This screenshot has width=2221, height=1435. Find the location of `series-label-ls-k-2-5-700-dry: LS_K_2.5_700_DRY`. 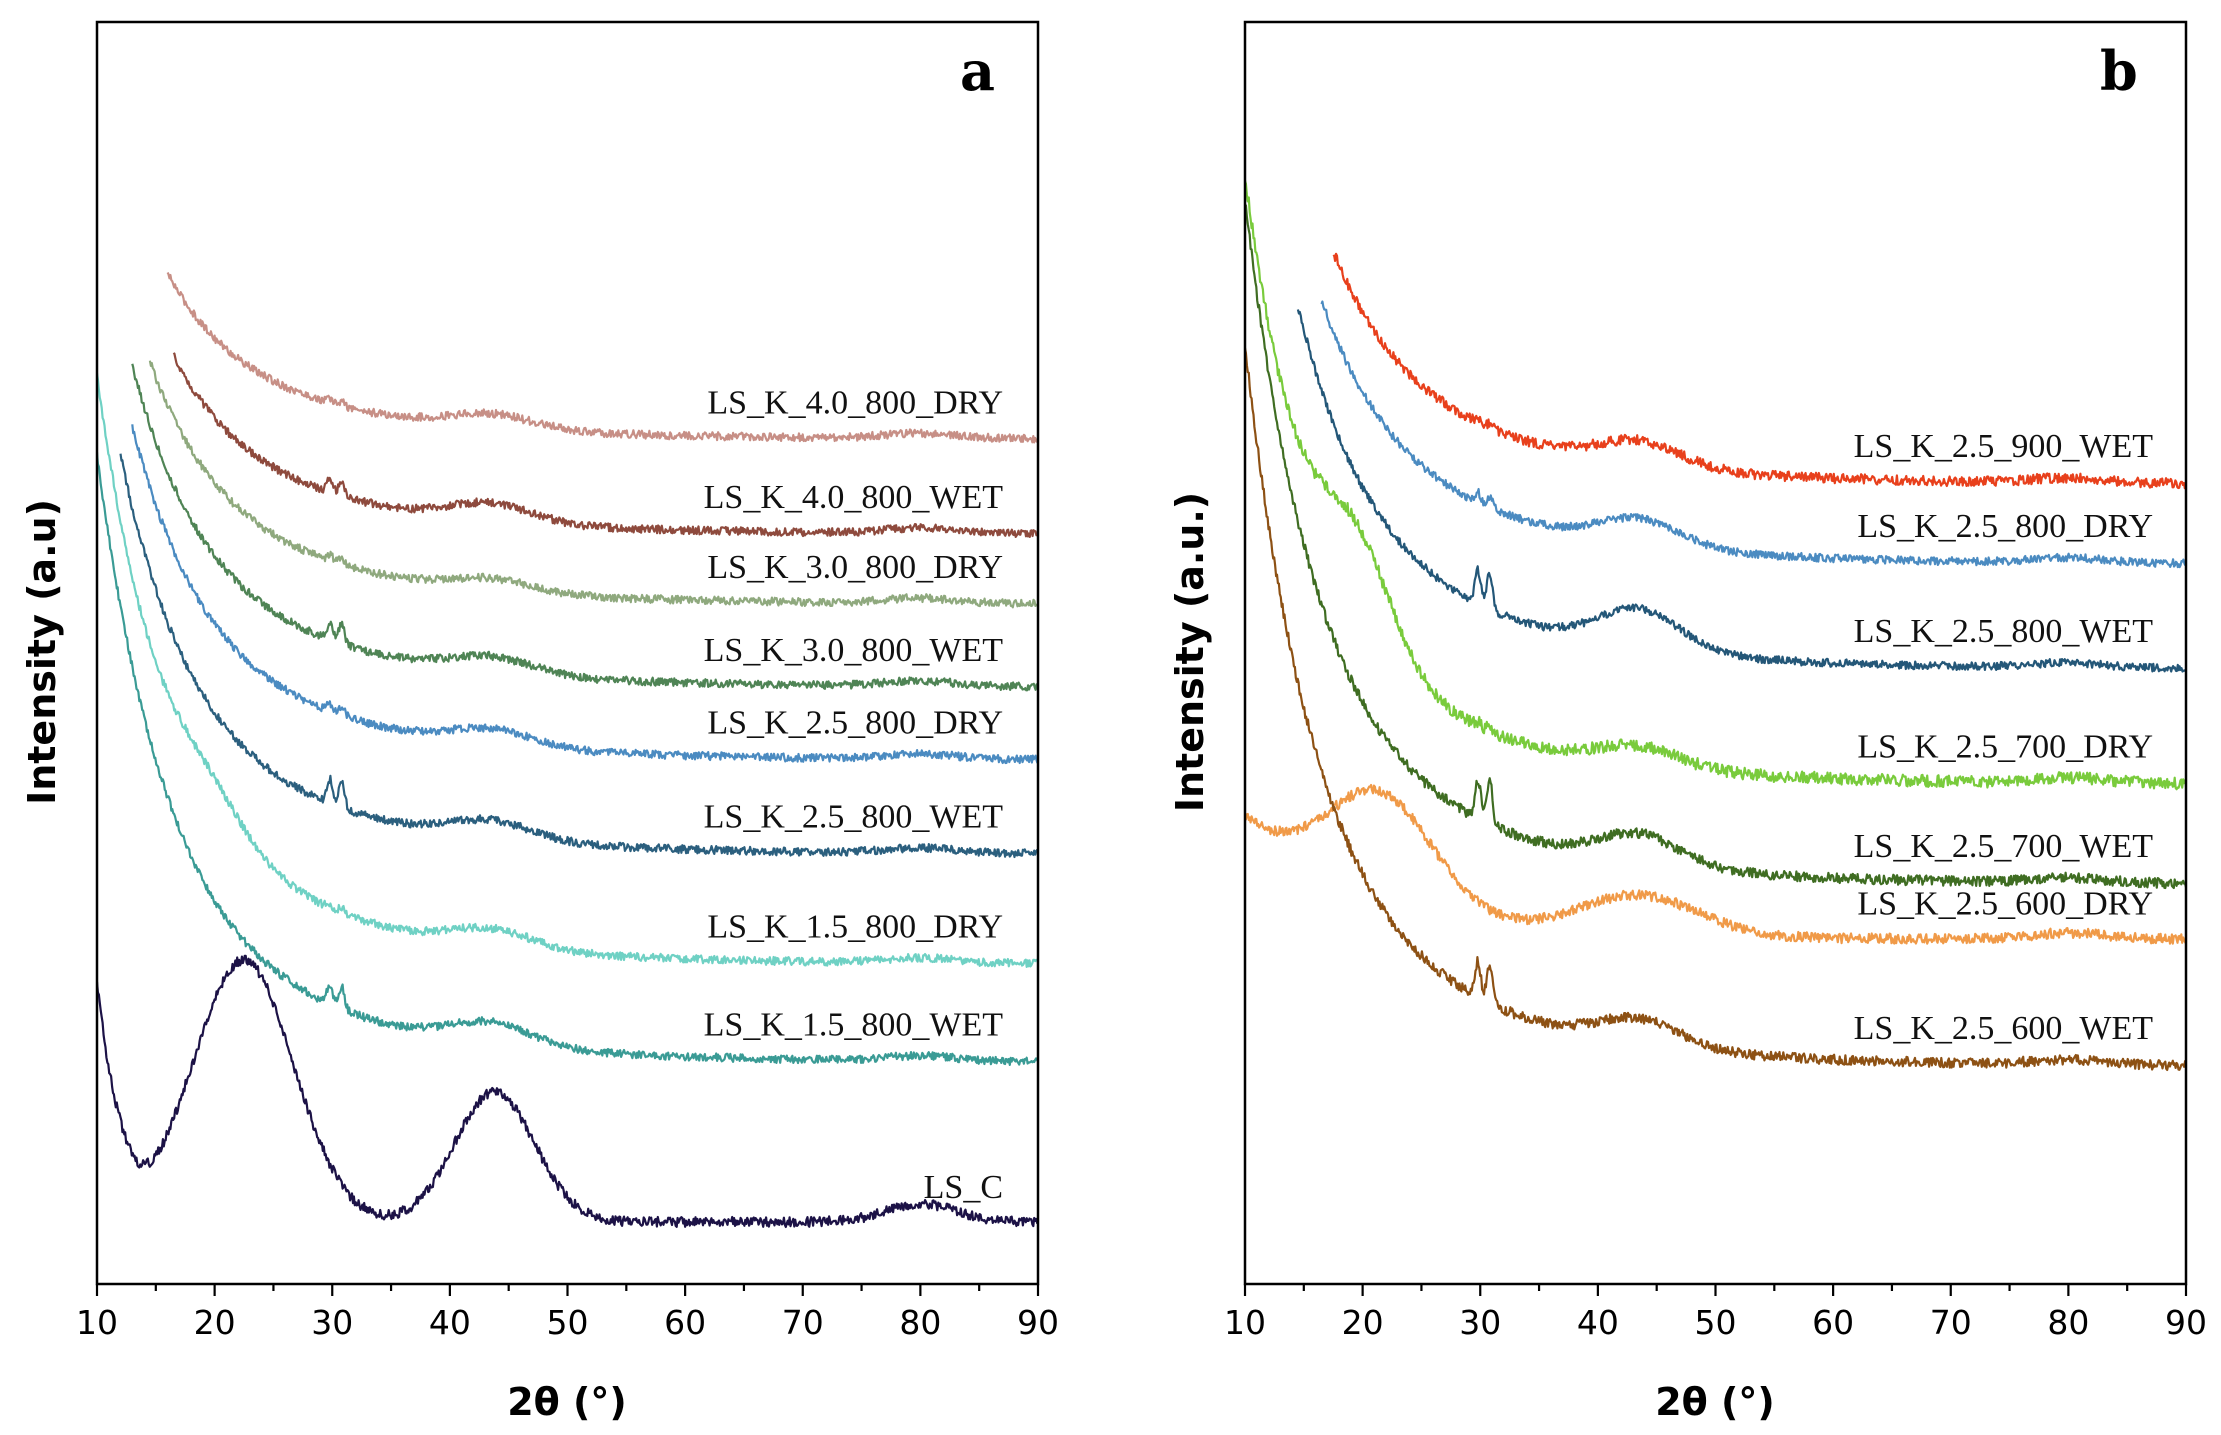

series-label-ls-k-2-5-700-dry: LS_K_2.5_700_DRY is located at coordinates (2005, 746).